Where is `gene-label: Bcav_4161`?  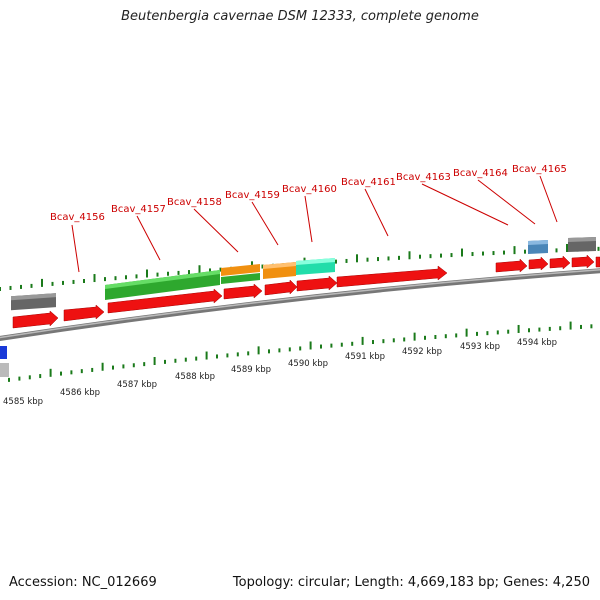
gene-label: Bcav_4161 is located at coordinates (368, 182).